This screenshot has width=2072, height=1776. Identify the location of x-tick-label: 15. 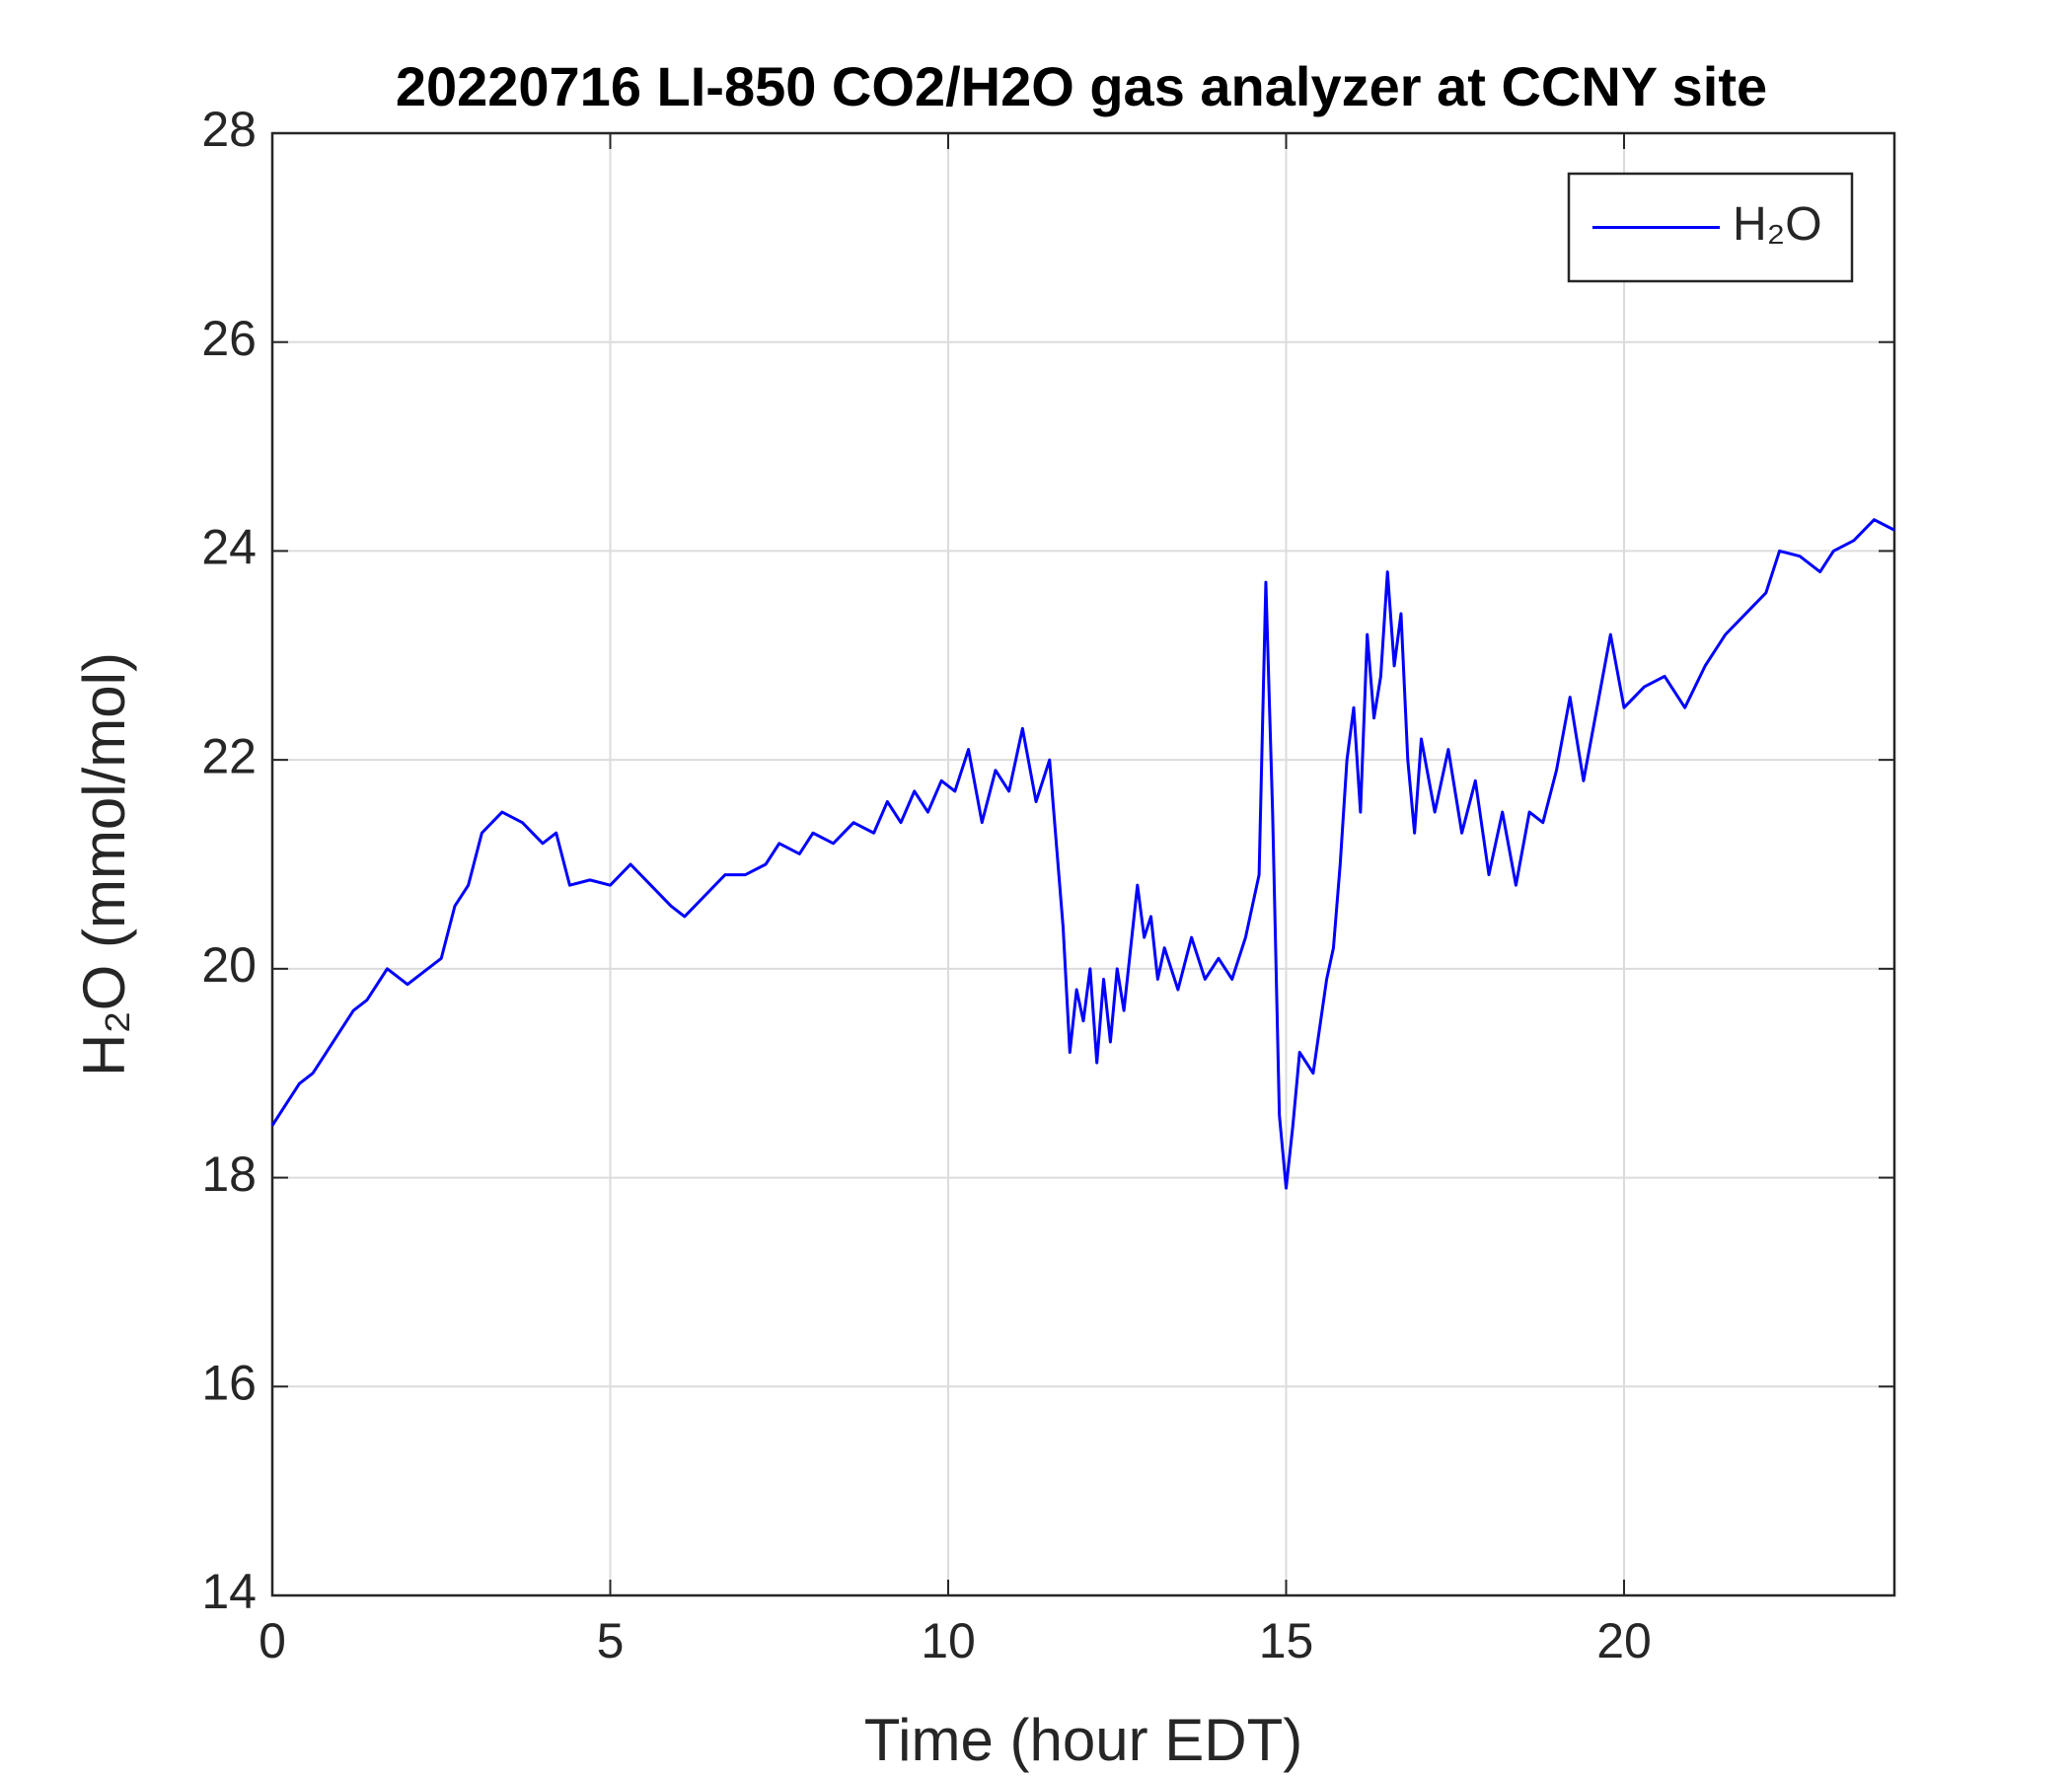
(1286, 1640).